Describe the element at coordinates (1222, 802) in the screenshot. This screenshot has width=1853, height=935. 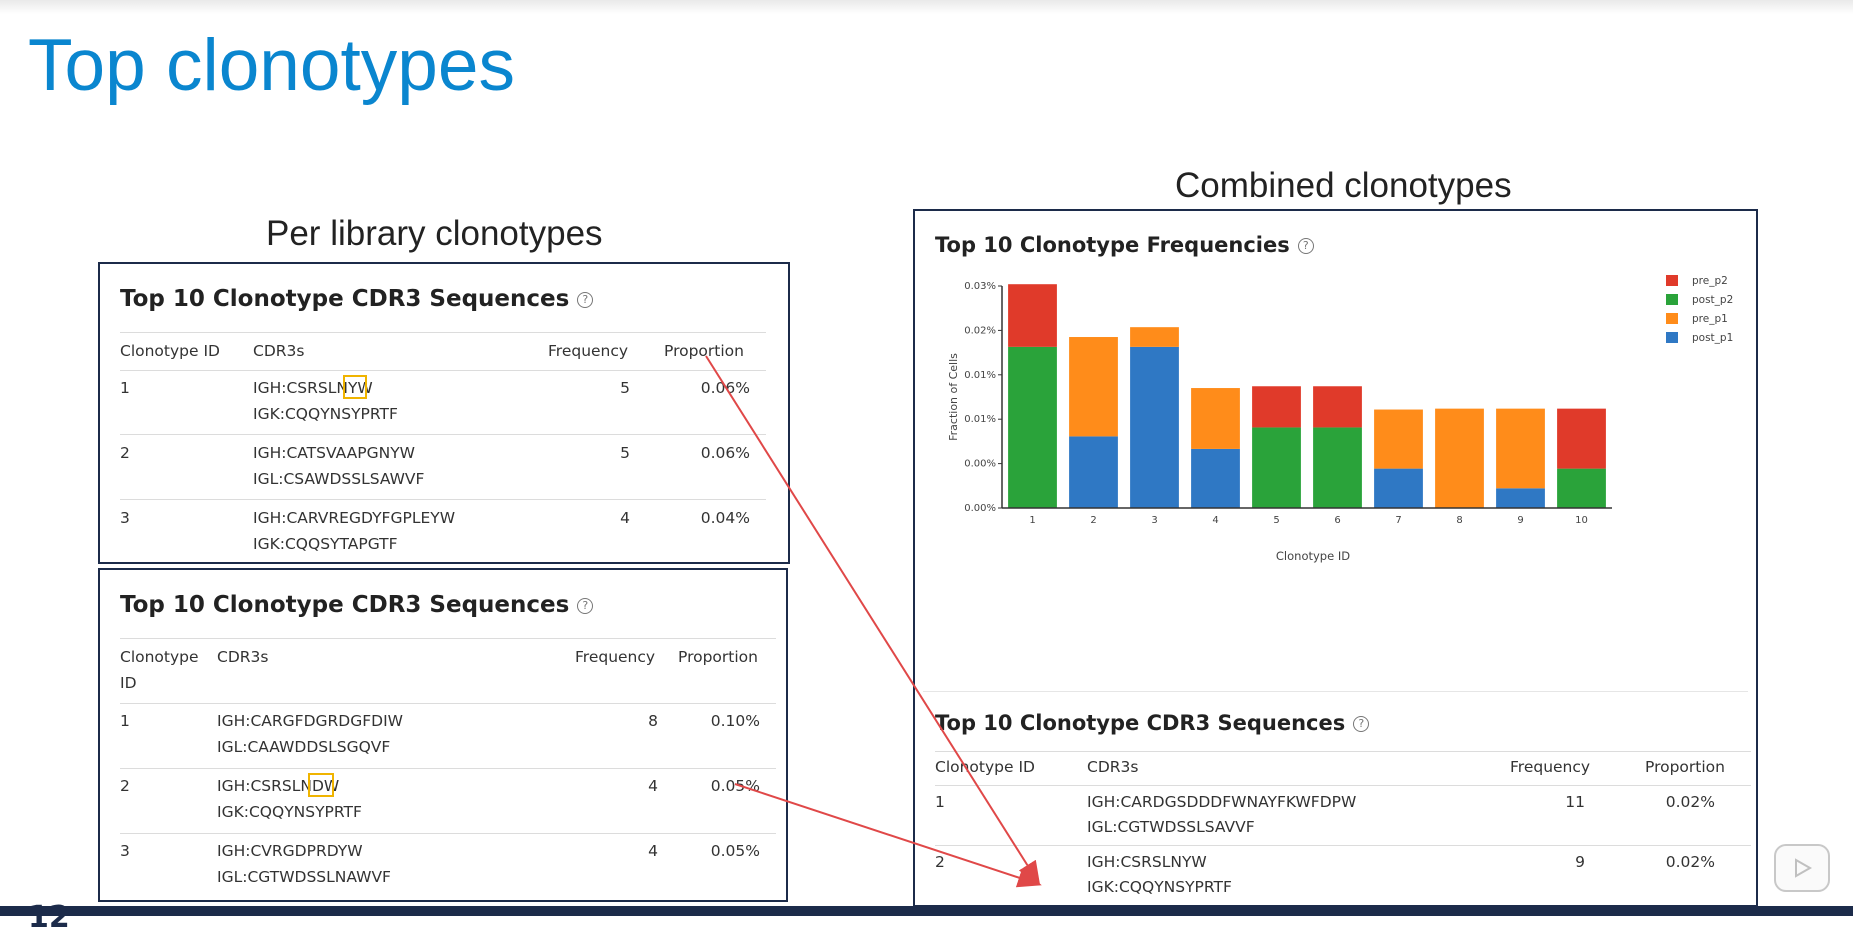
I see `table-c-row1-cdr3-heavy: IGH:CARDGSDDDFWNAYFKWFDPW` at that location.